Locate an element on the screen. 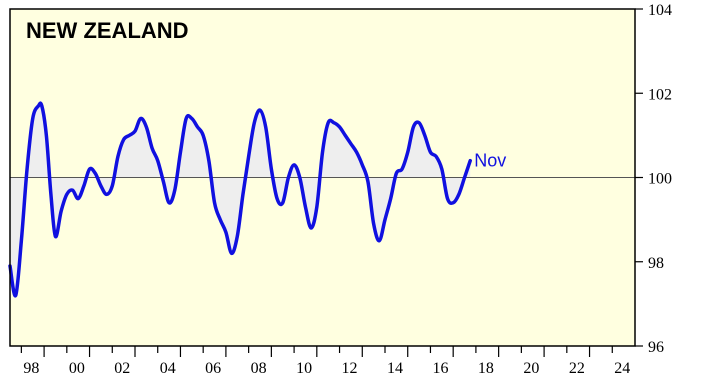 The image size is (706, 379). x-tick-label-98: 98 is located at coordinates (31, 368).